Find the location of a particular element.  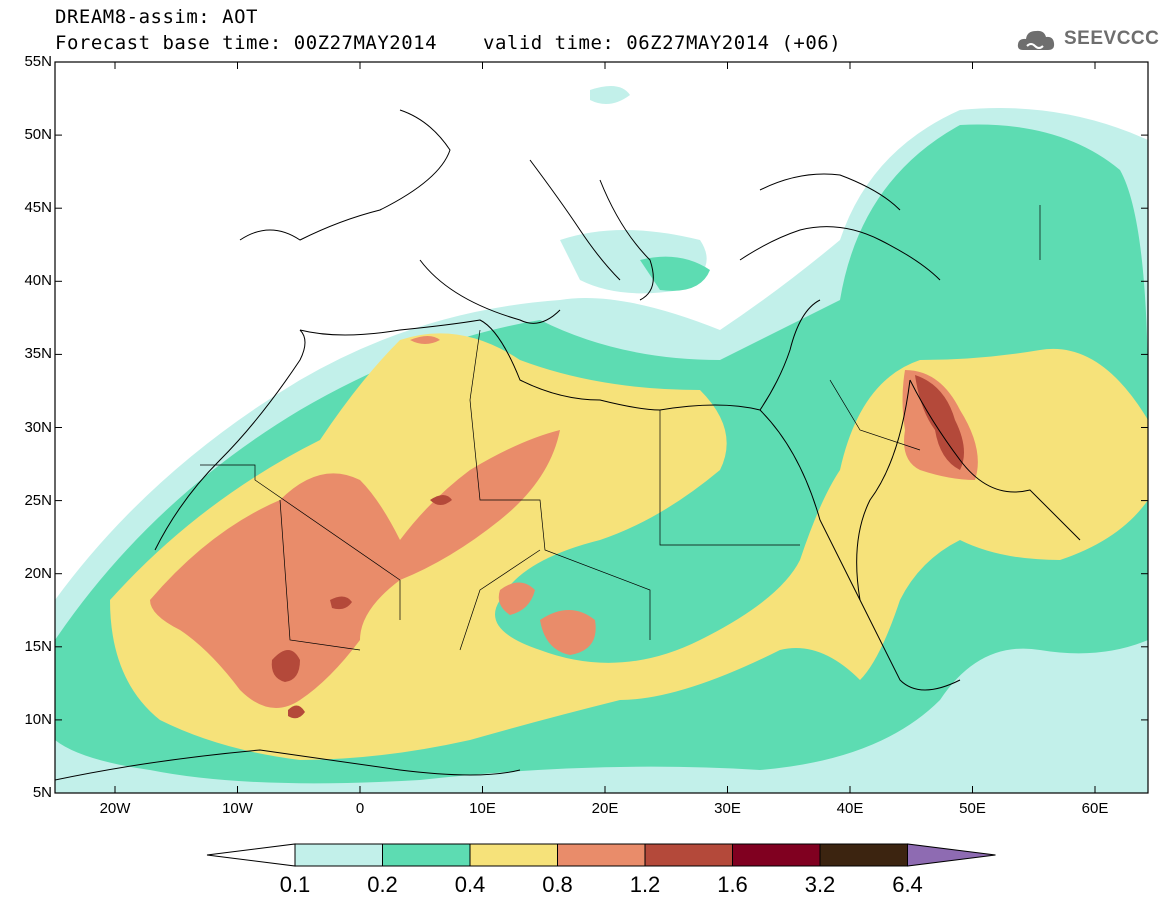

logo-text: SEEVCCC is located at coordinates (1112, 38).